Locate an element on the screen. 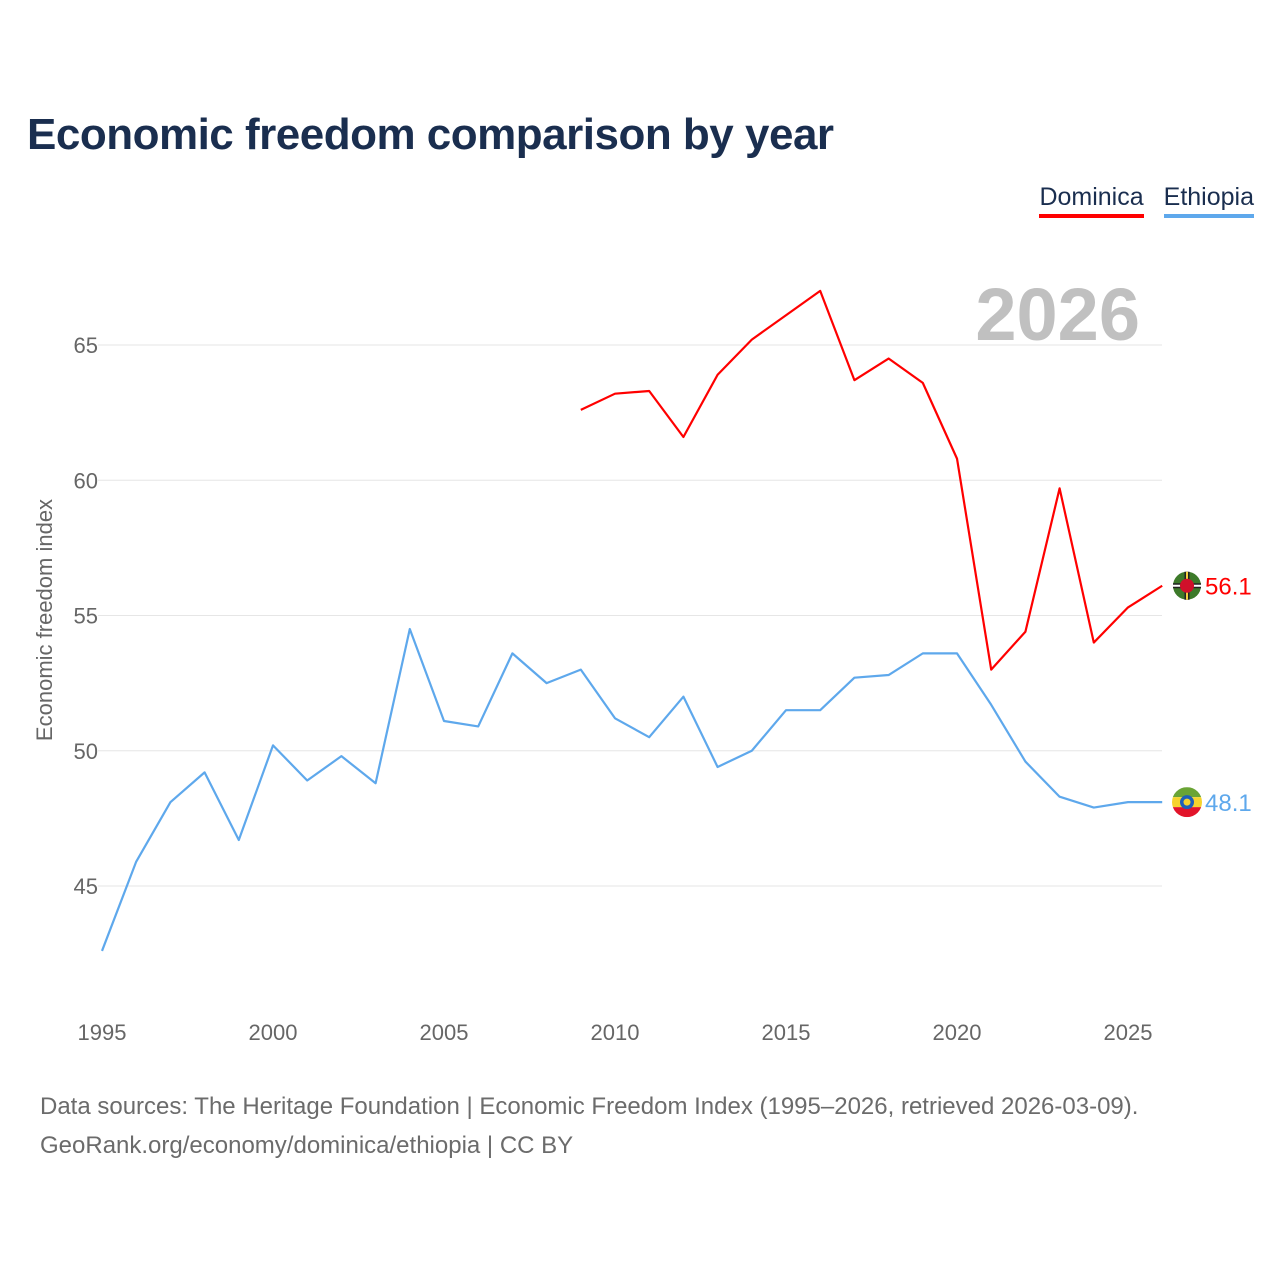  flag-green is located at coordinates (1187, 792).